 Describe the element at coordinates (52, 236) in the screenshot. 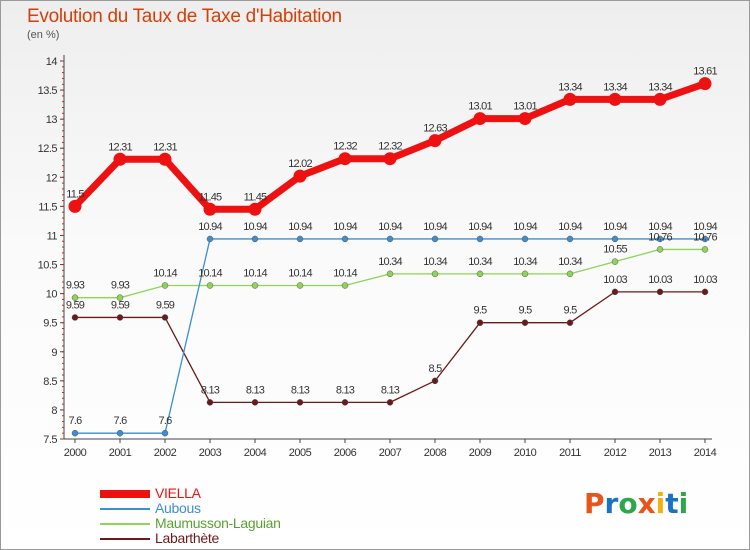

I see `y-tick-label: 11` at that location.